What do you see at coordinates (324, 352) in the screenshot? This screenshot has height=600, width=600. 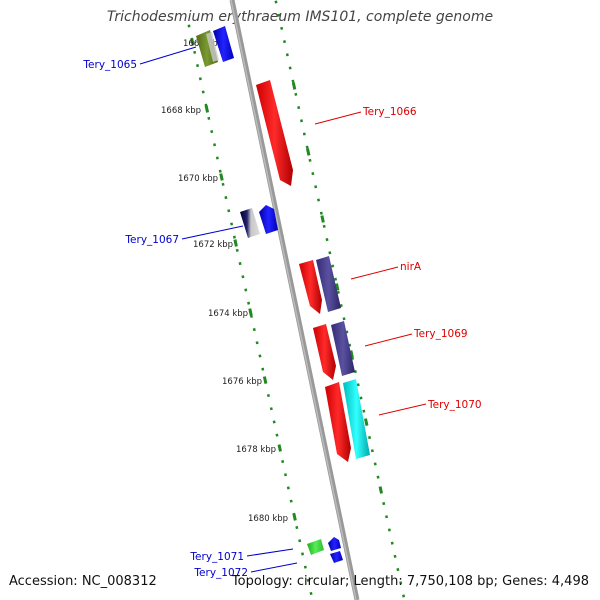 I see `gene-feature-tery-1069-red` at bounding box center [324, 352].